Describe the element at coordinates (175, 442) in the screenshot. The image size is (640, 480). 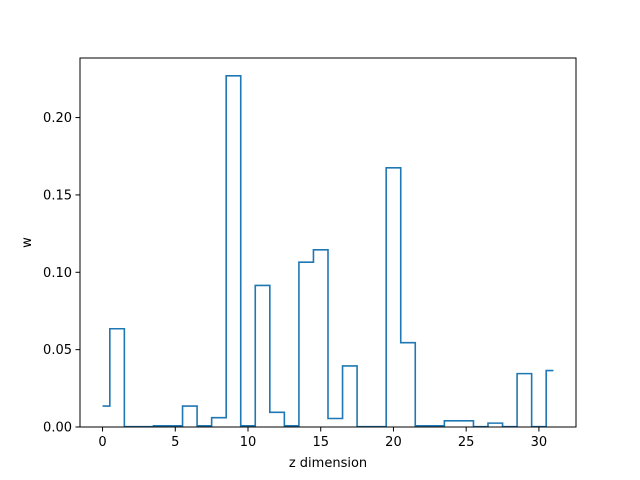
I see `x-tick-label: 5` at that location.